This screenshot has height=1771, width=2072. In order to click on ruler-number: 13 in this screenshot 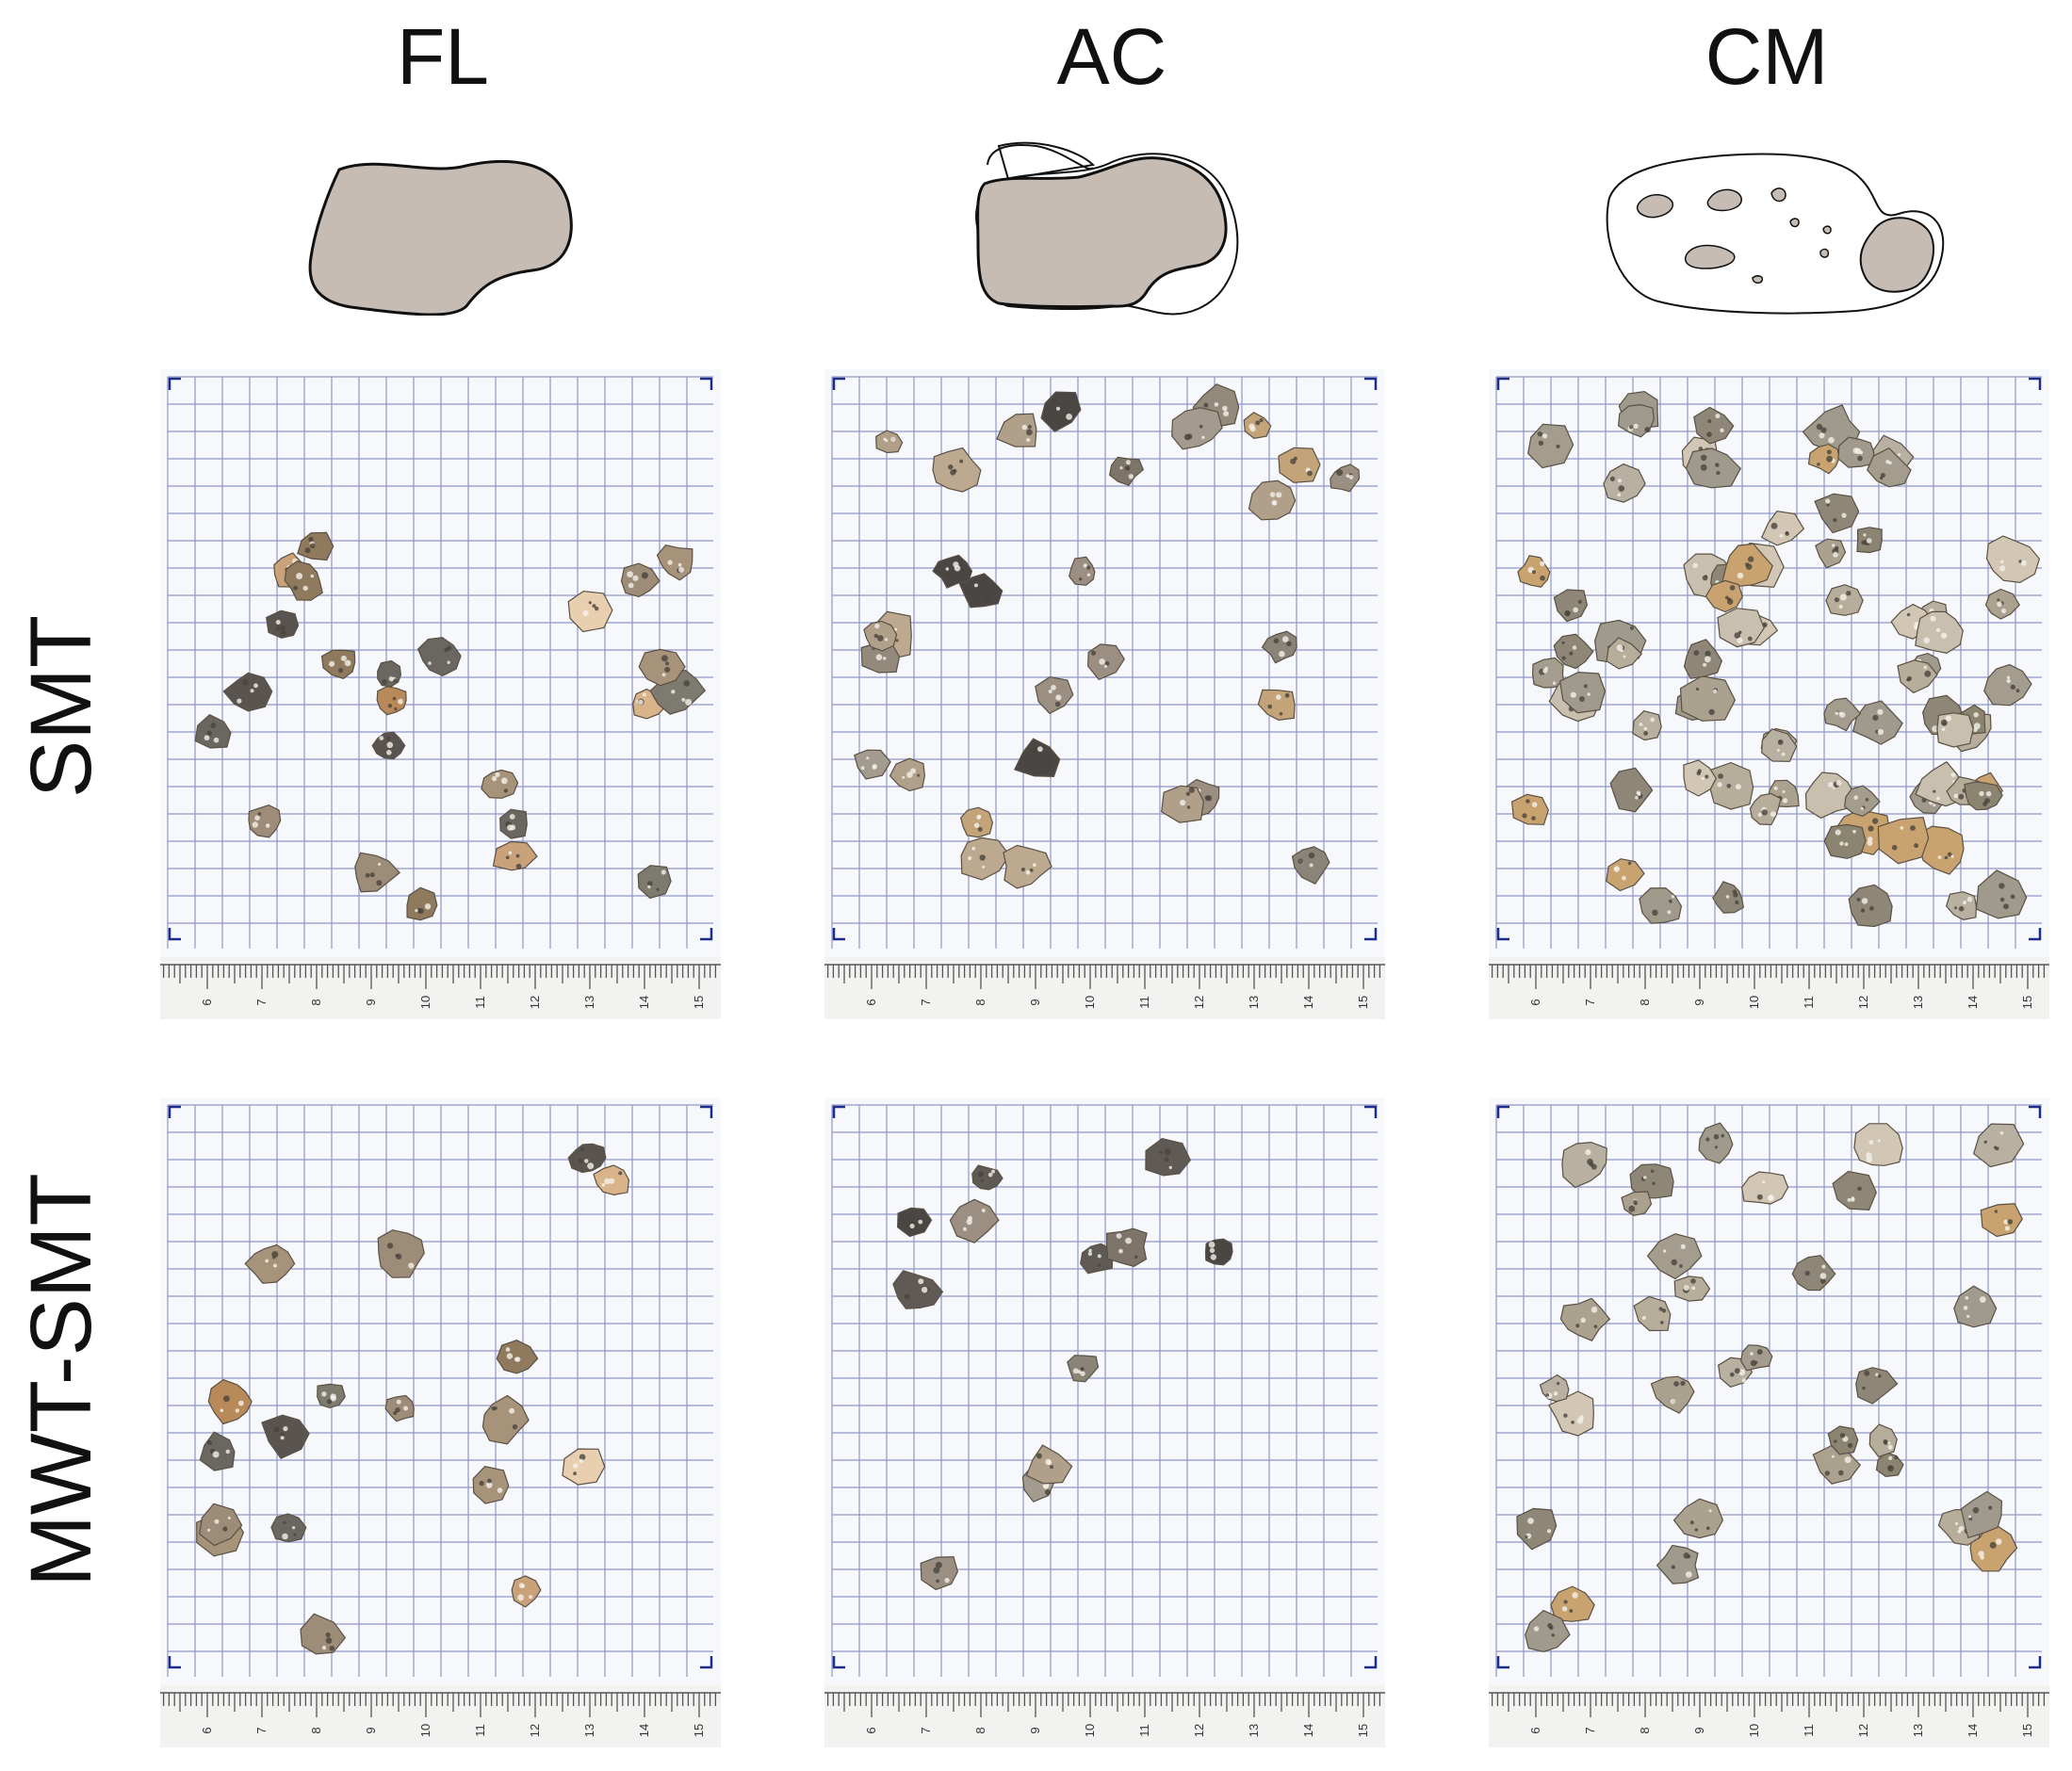, I will do `click(1918, 1002)`.